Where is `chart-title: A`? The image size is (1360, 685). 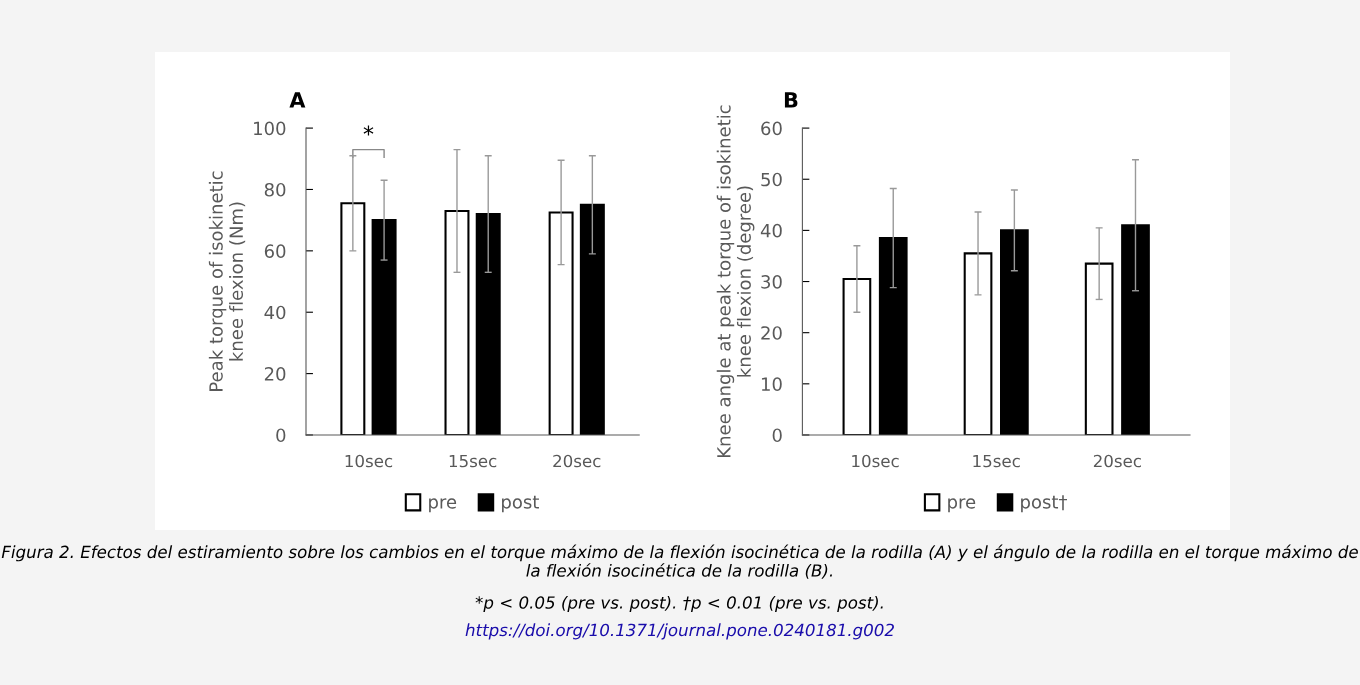
chart-title: A is located at coordinates (297, 100).